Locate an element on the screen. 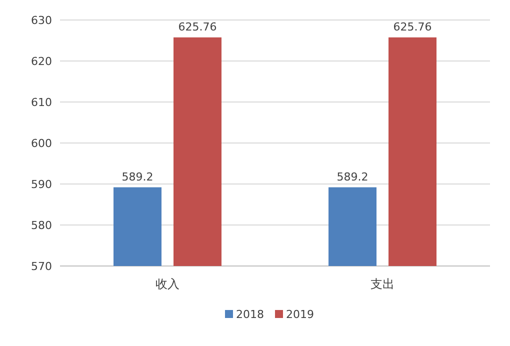  y-tick-label: 610 is located at coordinates (41, 102).